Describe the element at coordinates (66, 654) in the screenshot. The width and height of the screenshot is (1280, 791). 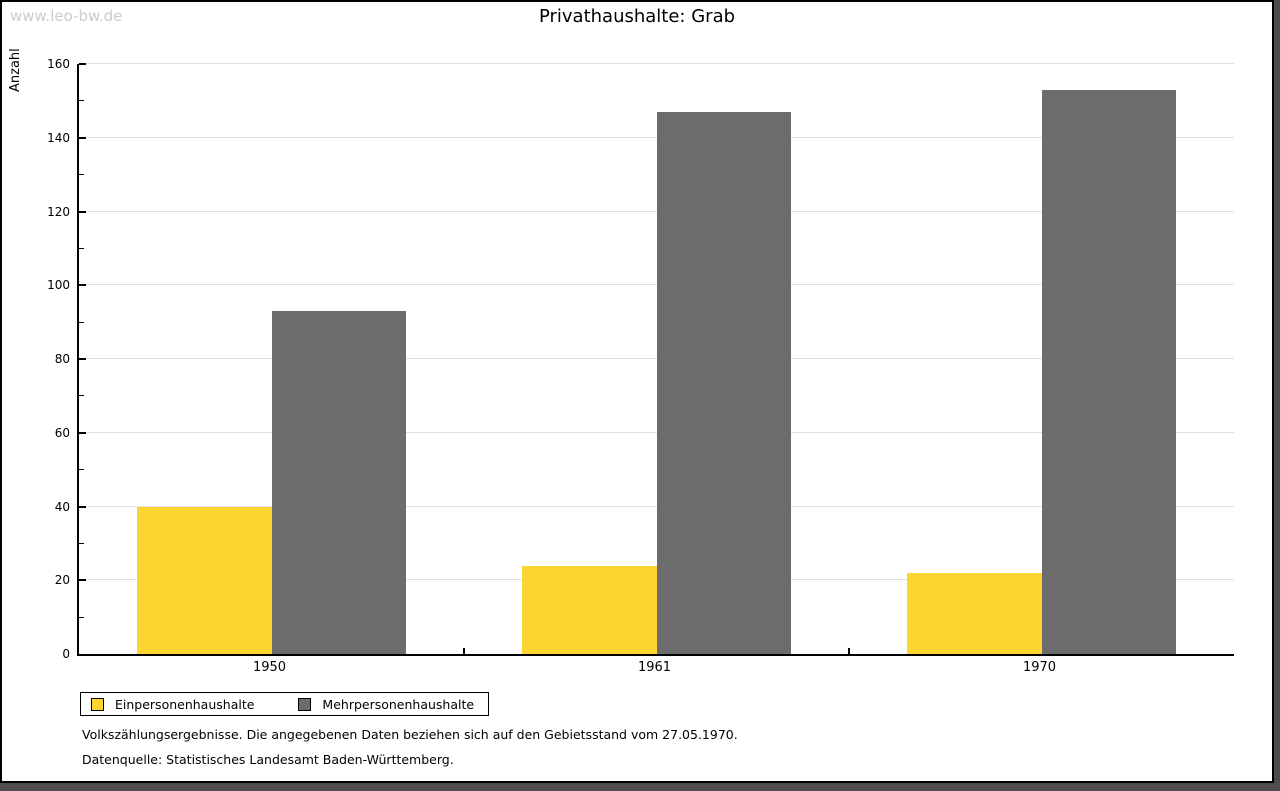
I see `y-tick-label-0: 0` at that location.